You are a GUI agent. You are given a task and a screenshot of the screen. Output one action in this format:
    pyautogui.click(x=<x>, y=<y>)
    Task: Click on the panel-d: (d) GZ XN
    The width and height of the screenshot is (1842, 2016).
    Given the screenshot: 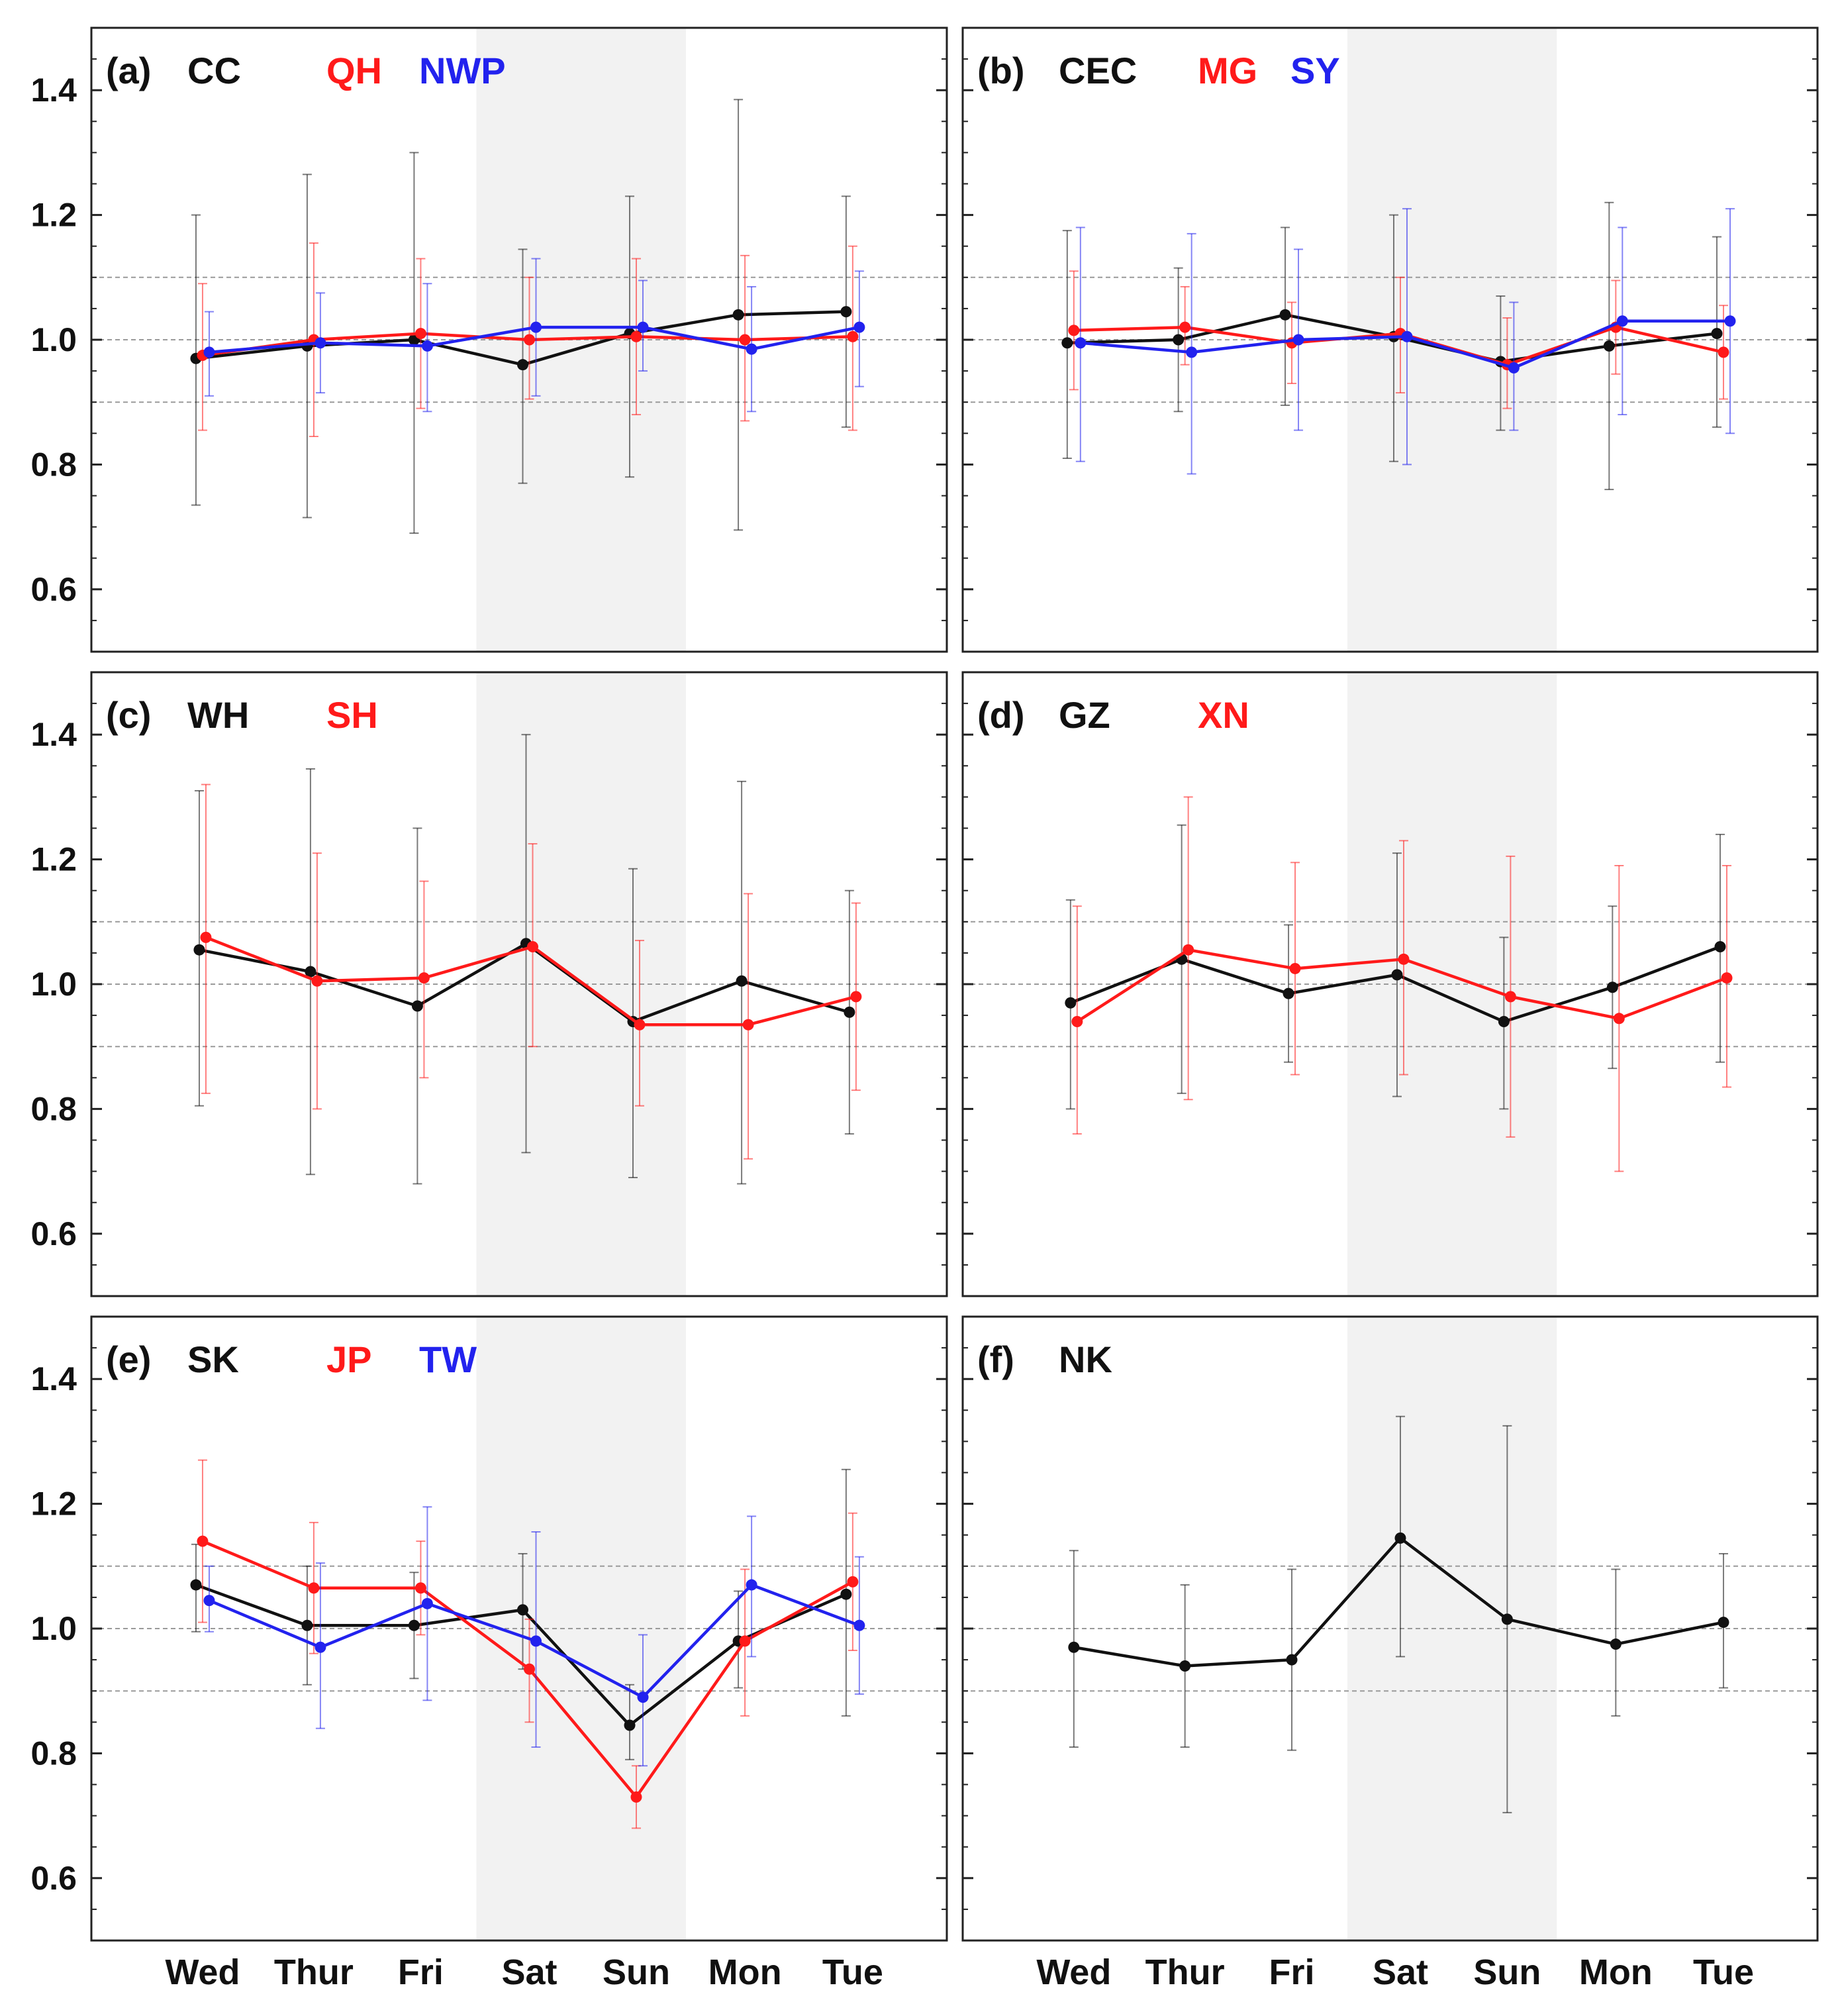 What is the action you would take?
    pyautogui.click(x=1390, y=984)
    